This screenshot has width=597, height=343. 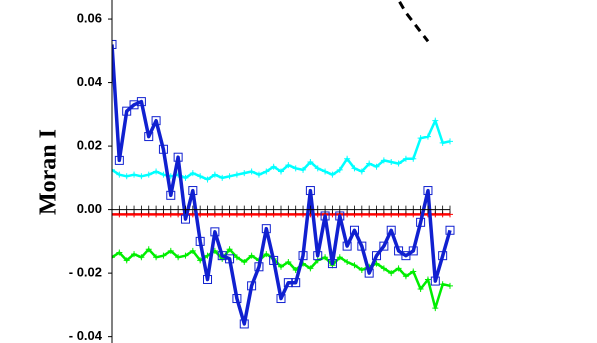 I want to click on y-tick-label: 0.02, so click(x=89, y=145).